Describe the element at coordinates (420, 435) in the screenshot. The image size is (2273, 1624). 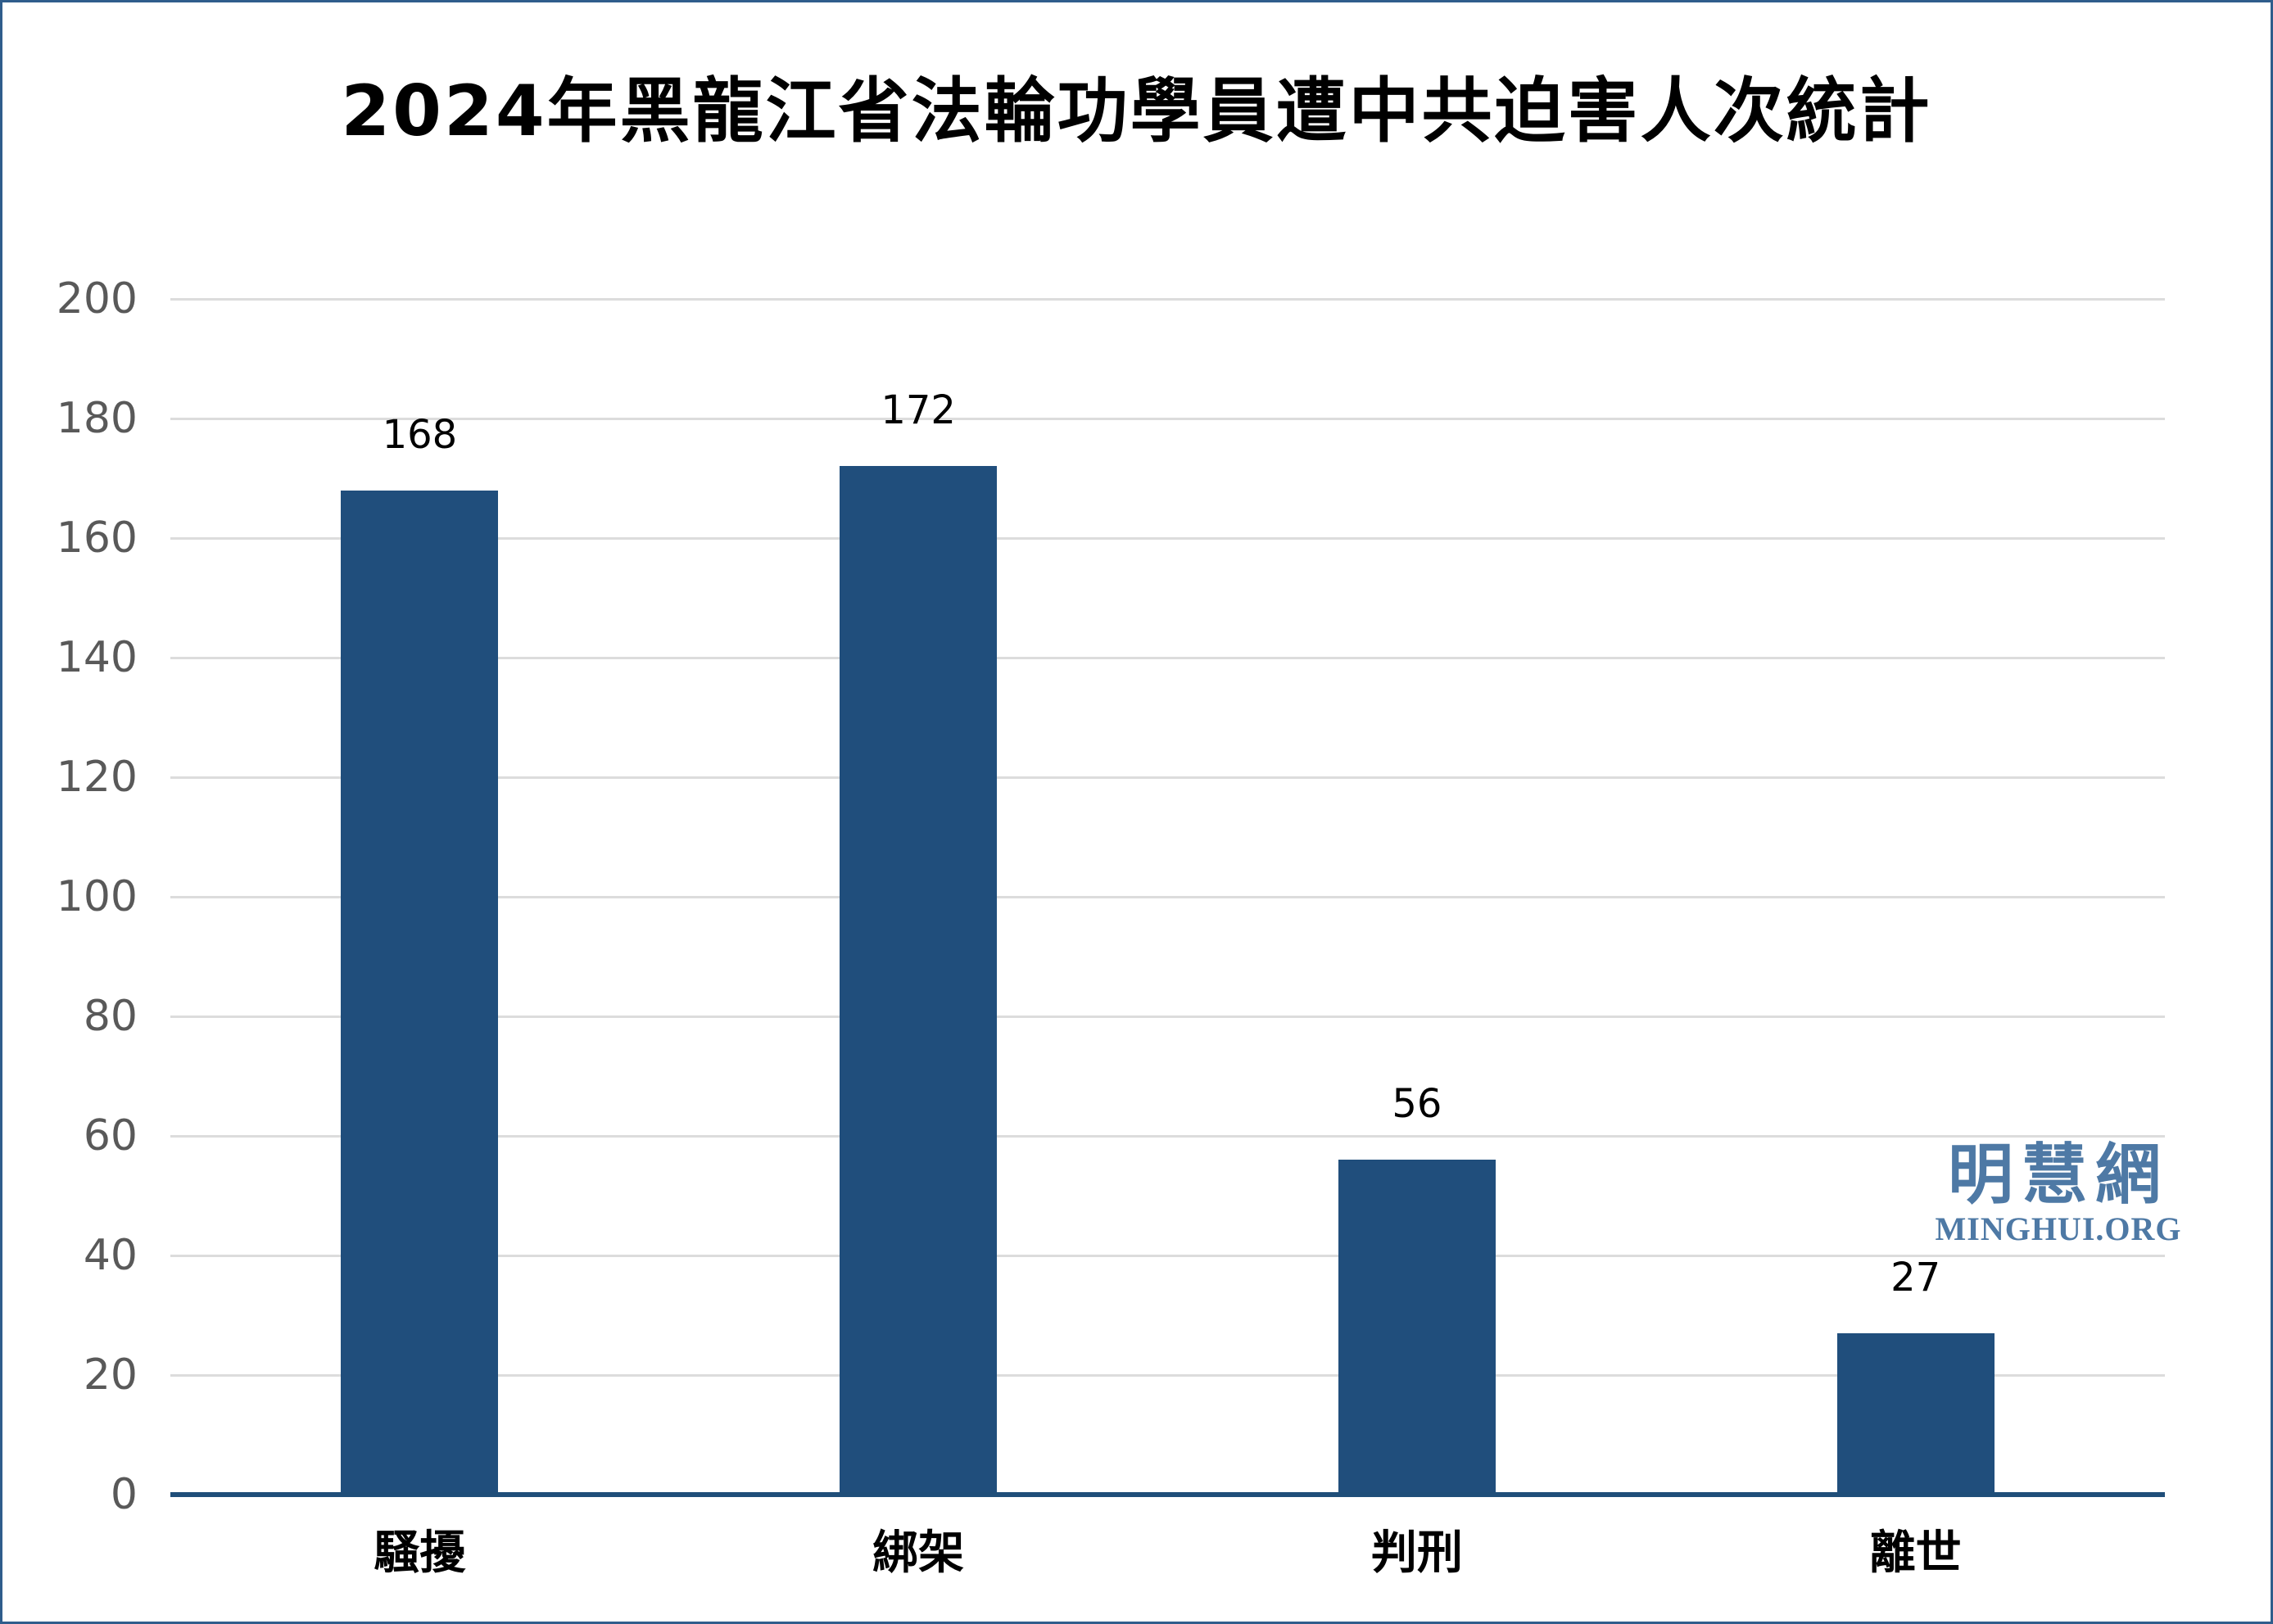
I see `bar-value-label-騷擾: 168` at that location.